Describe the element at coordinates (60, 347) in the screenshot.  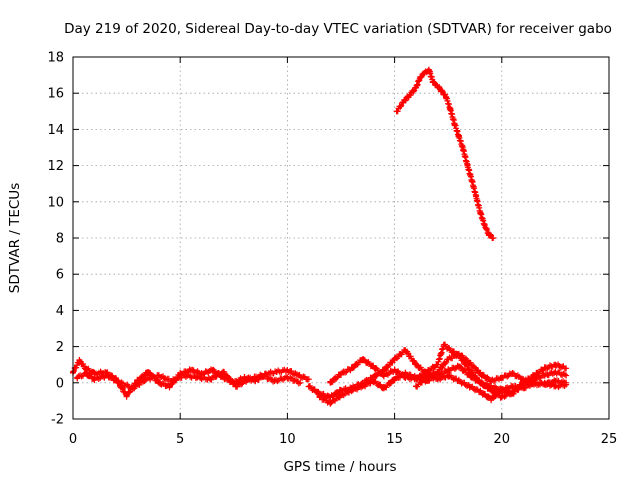
I see `y-tick-label: 2` at that location.